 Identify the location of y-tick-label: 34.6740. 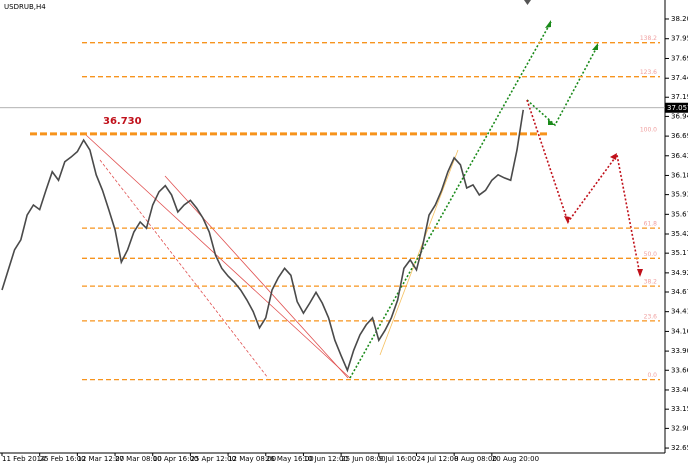
(679, 292).